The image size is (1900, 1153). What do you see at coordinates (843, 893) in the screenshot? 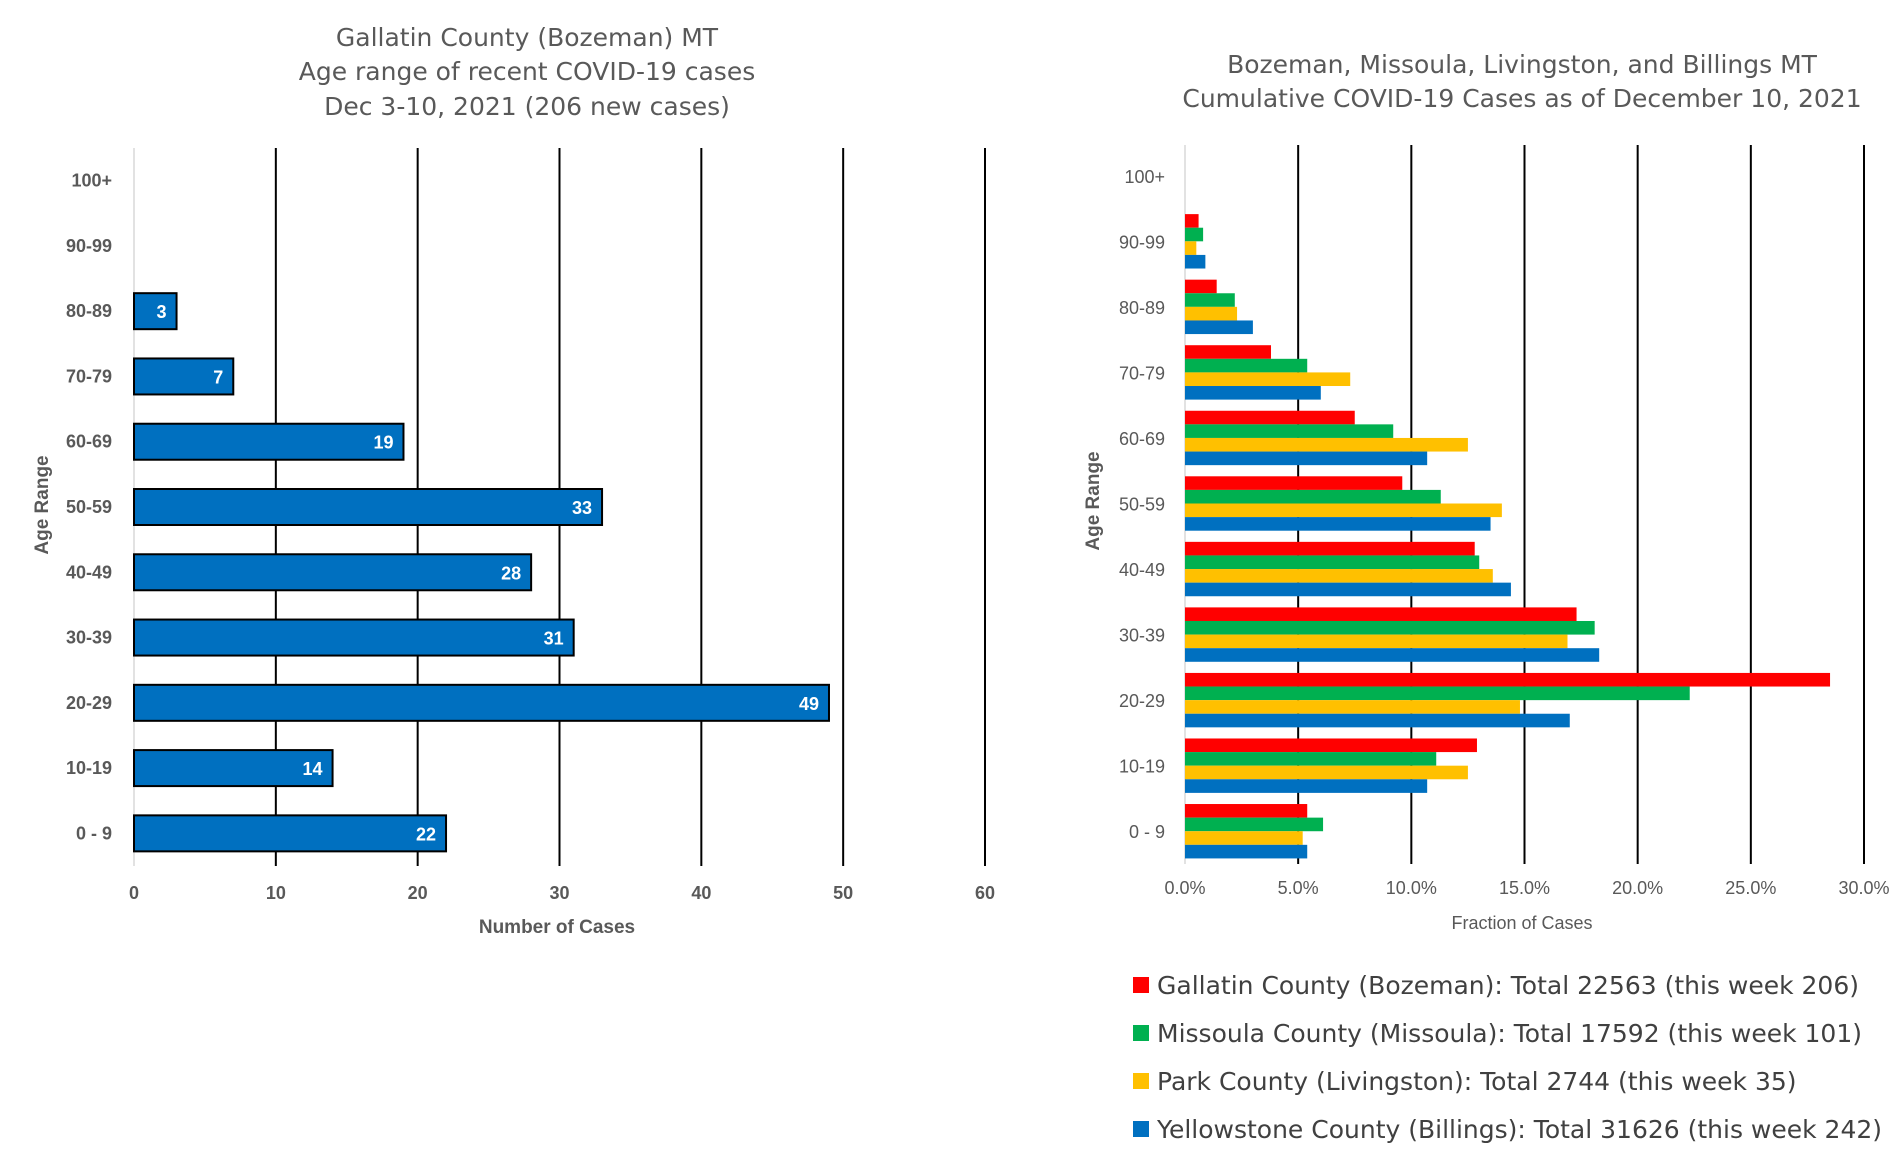
I see `left-x-tick-label: 50` at bounding box center [843, 893].